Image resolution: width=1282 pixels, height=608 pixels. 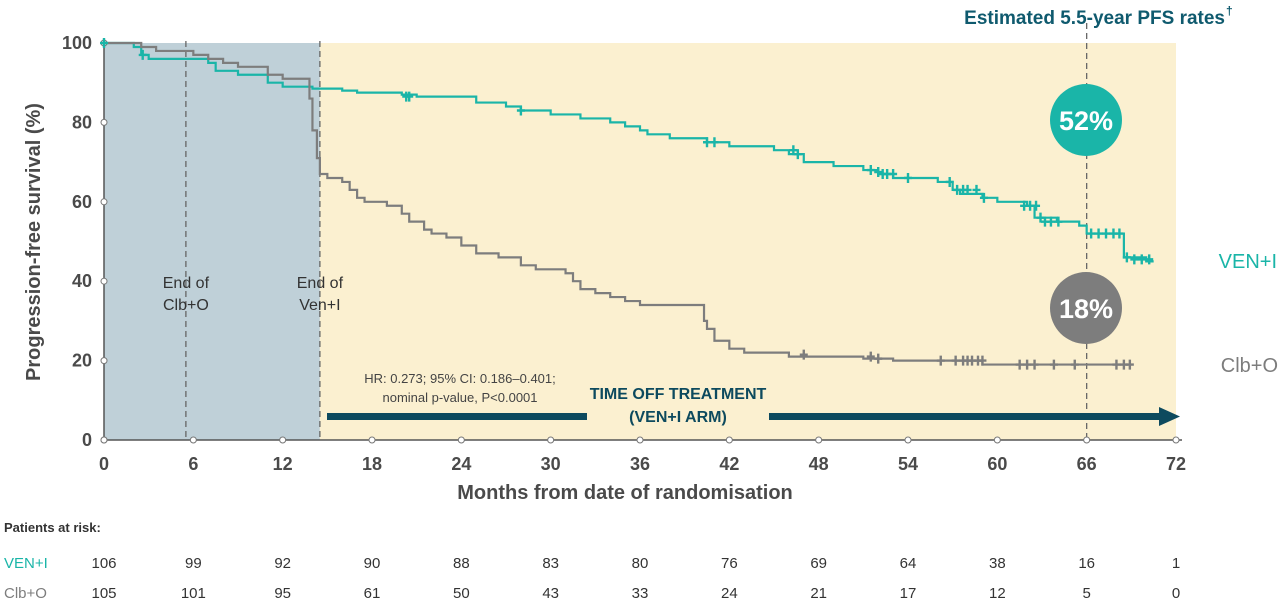 I want to click on arrow-shaft-left, so click(x=457, y=416).